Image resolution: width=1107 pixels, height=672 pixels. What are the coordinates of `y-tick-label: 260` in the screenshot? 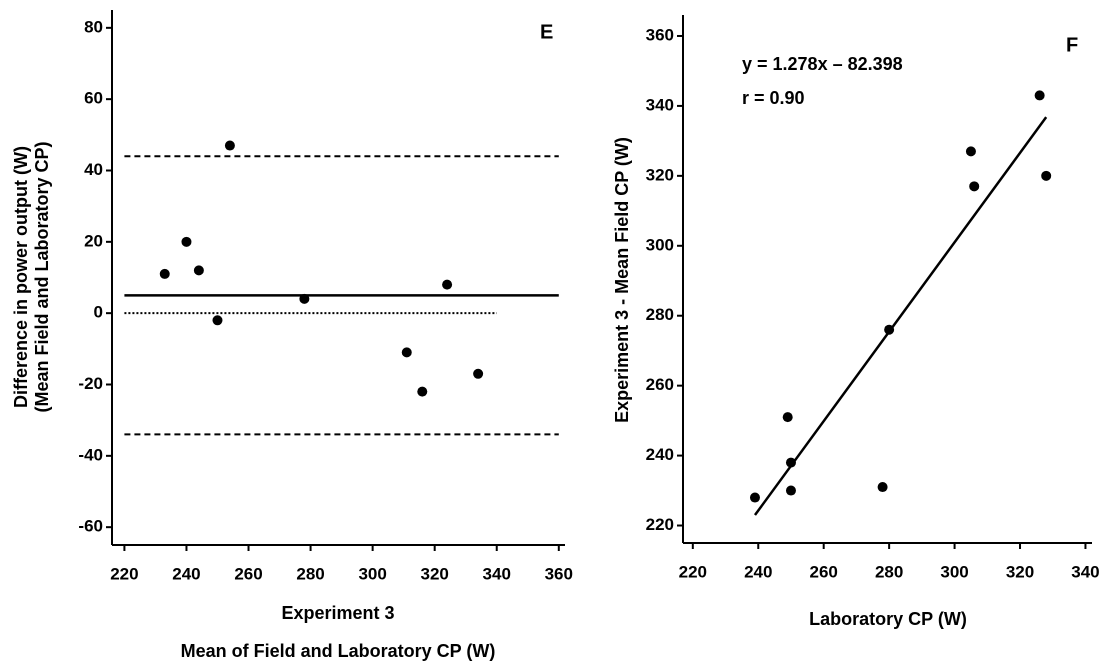 It's located at (660, 384).